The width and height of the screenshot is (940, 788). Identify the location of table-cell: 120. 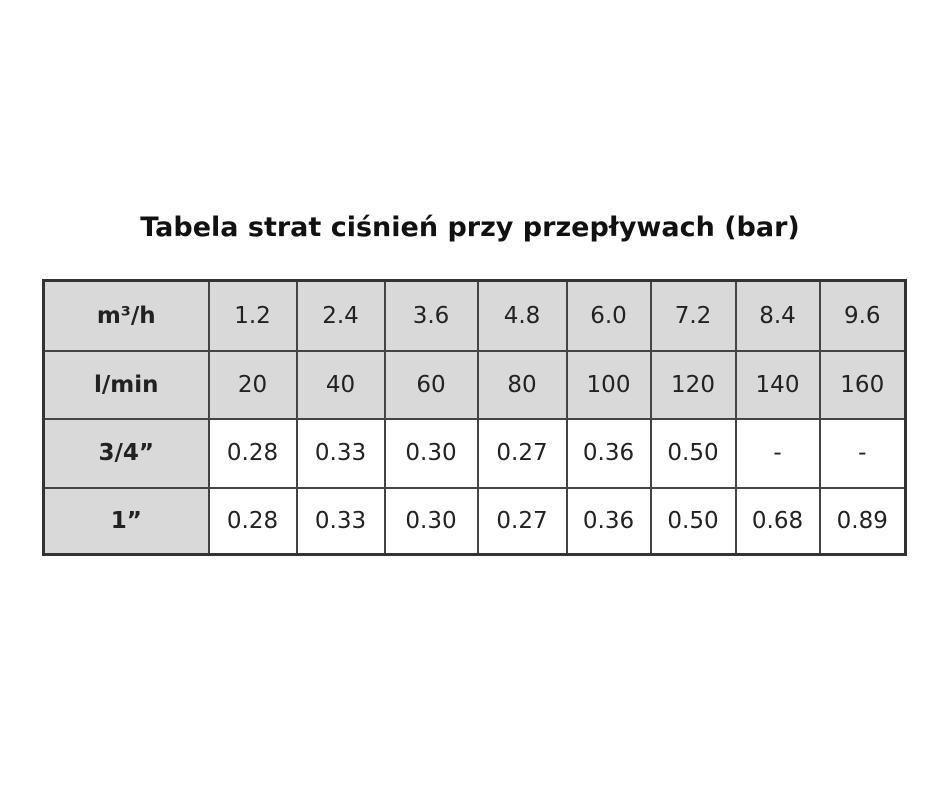
(693, 384).